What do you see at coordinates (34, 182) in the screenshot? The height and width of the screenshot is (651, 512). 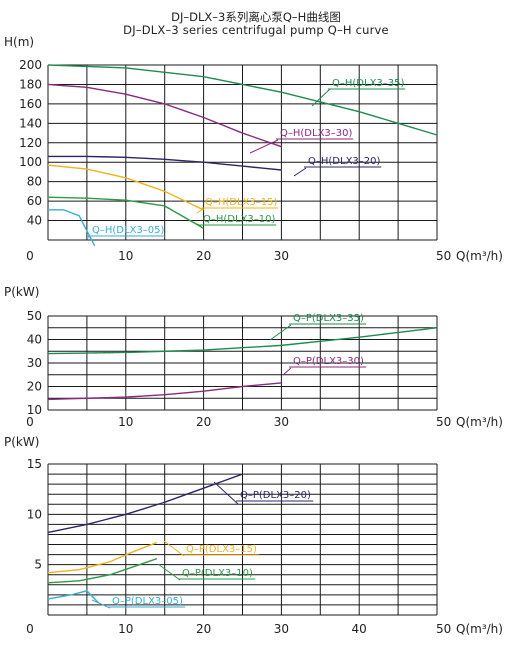 I see `y-tick-label: 80` at bounding box center [34, 182].